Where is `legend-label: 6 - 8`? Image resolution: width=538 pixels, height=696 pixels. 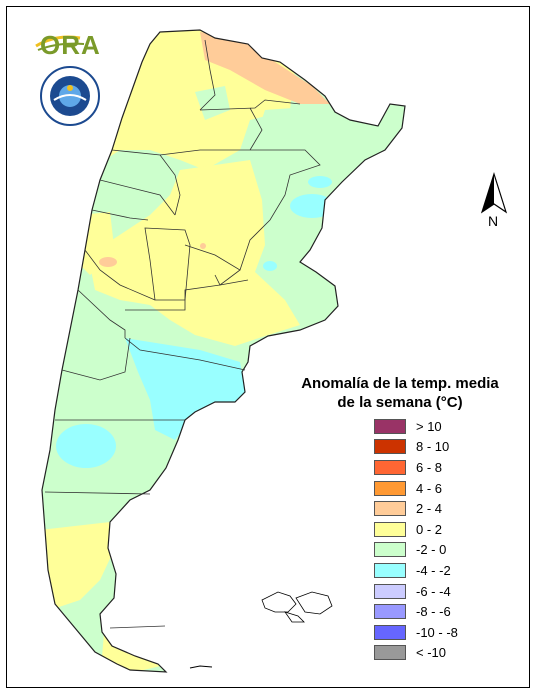 legend-label: 6 - 8 is located at coordinates (429, 467).